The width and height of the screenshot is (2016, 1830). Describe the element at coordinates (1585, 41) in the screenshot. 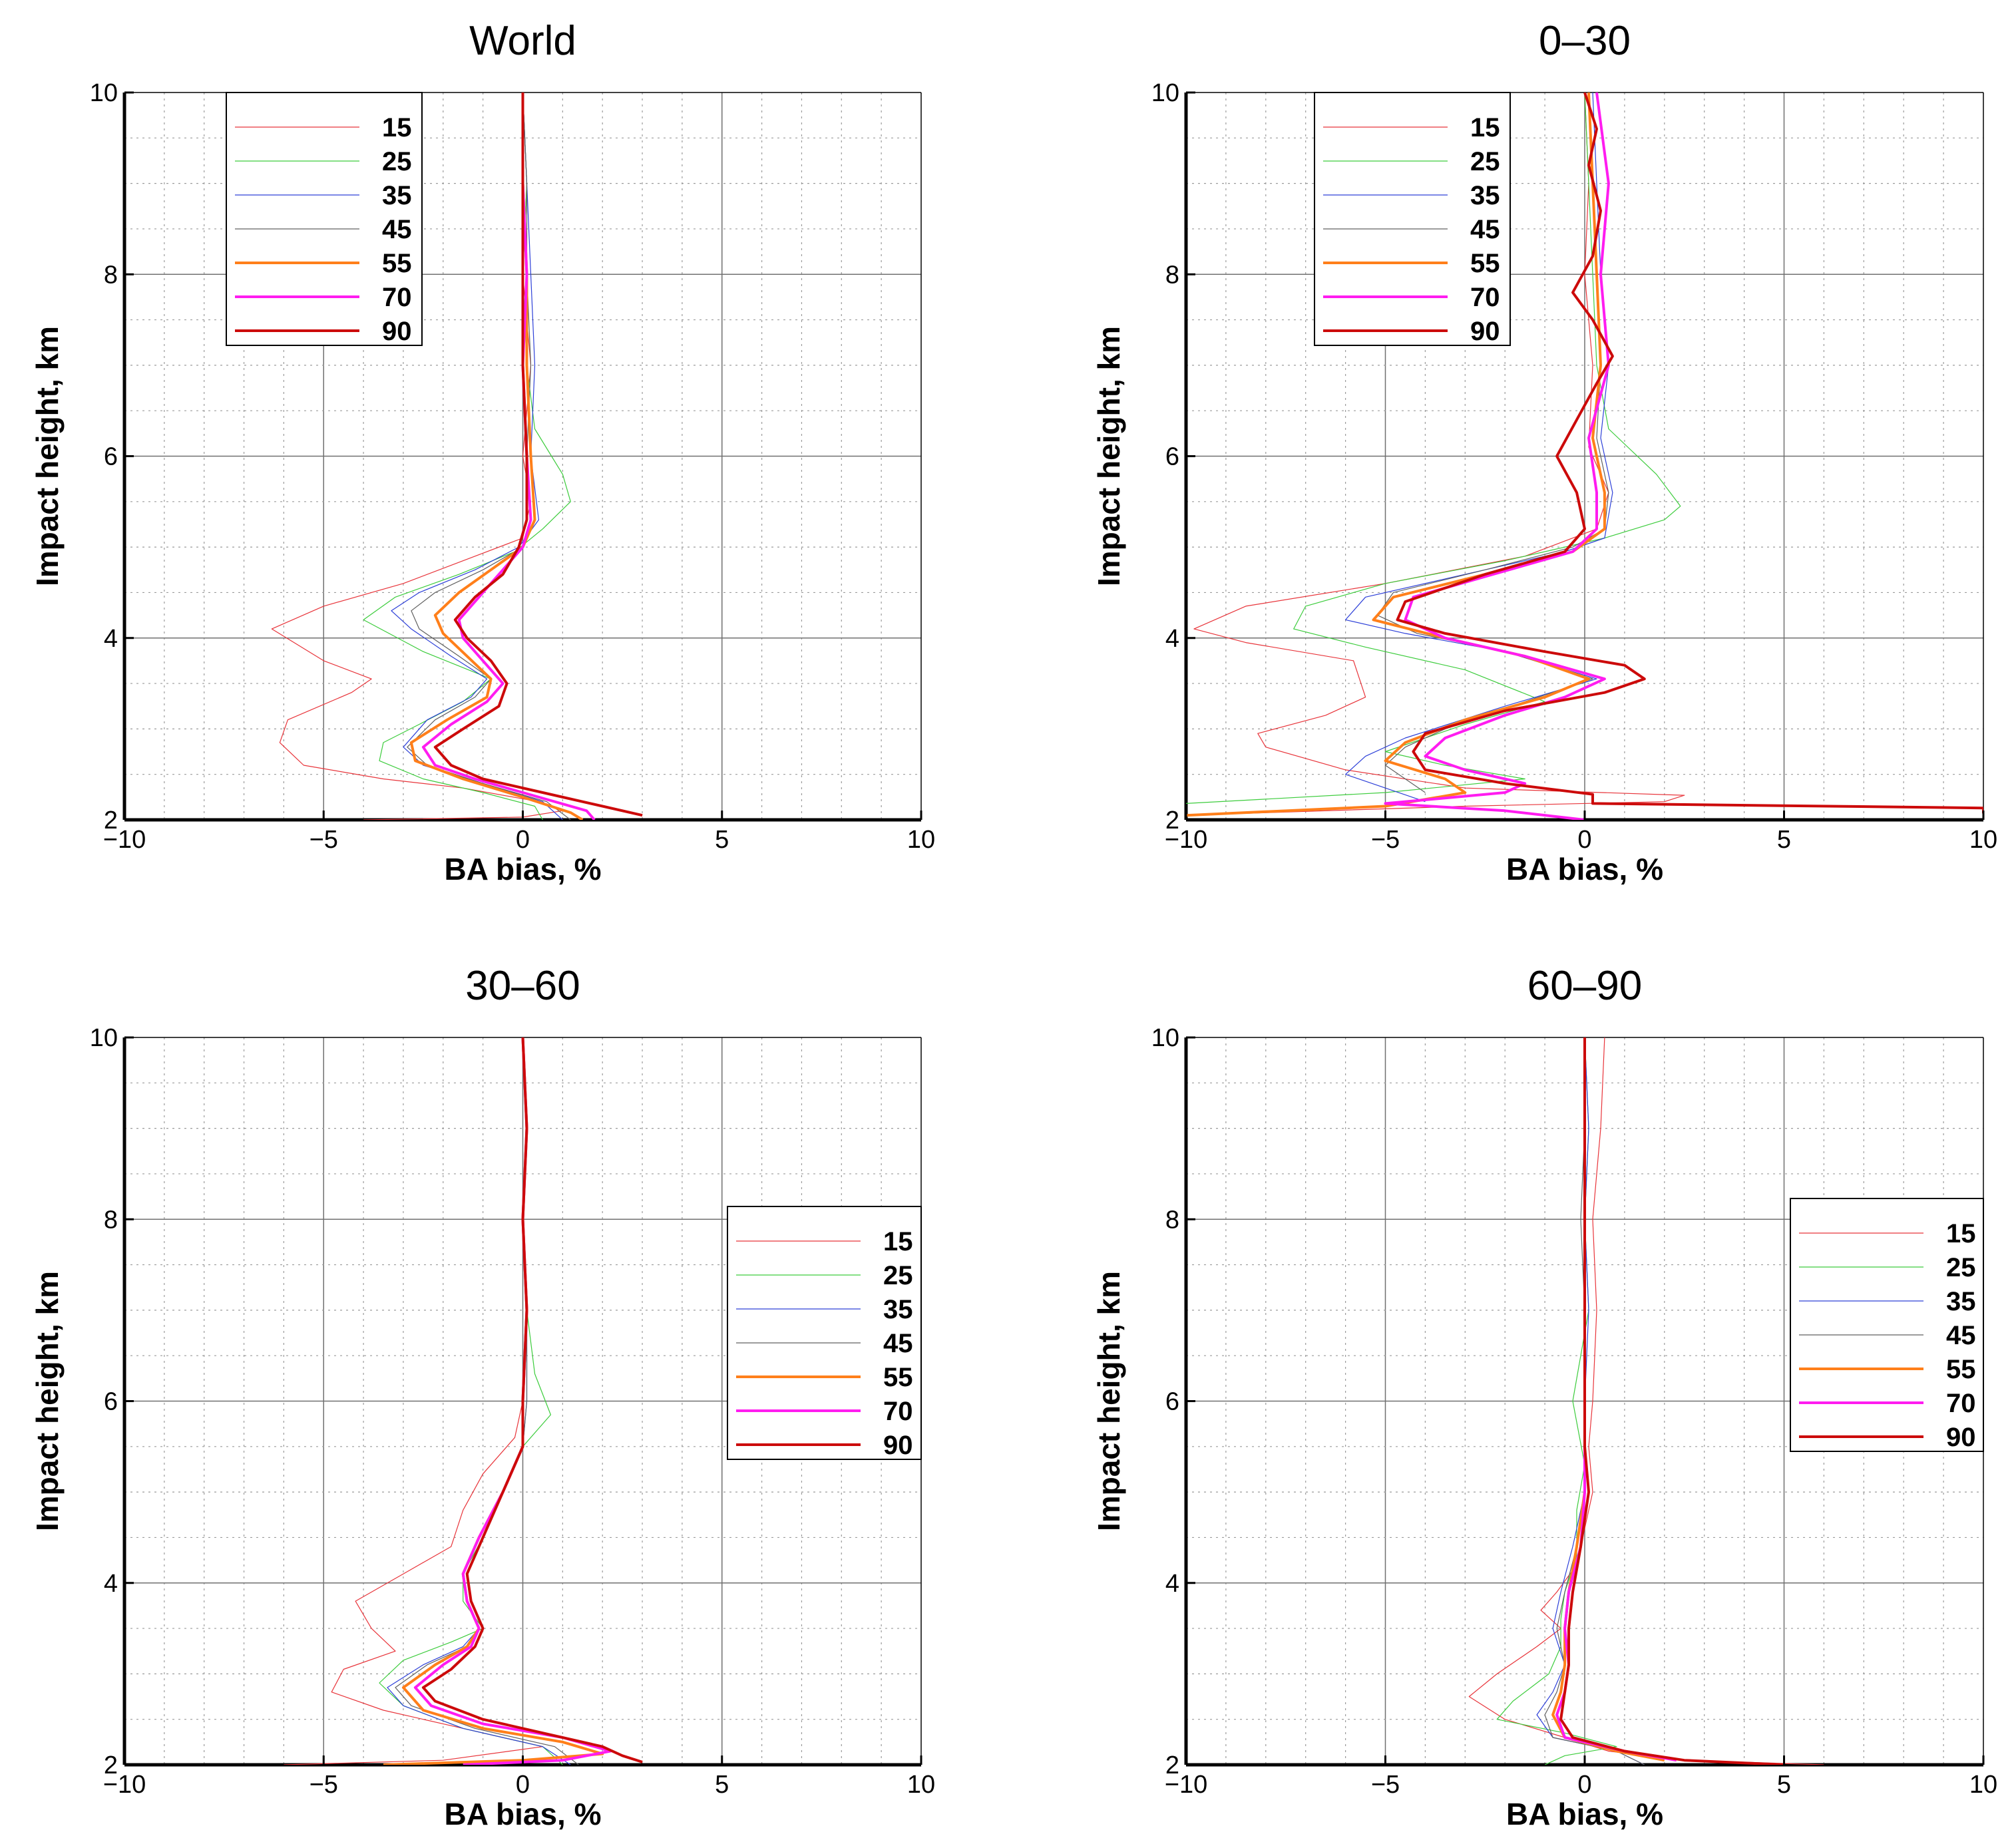

I see `chart-title: 0–30` at that location.